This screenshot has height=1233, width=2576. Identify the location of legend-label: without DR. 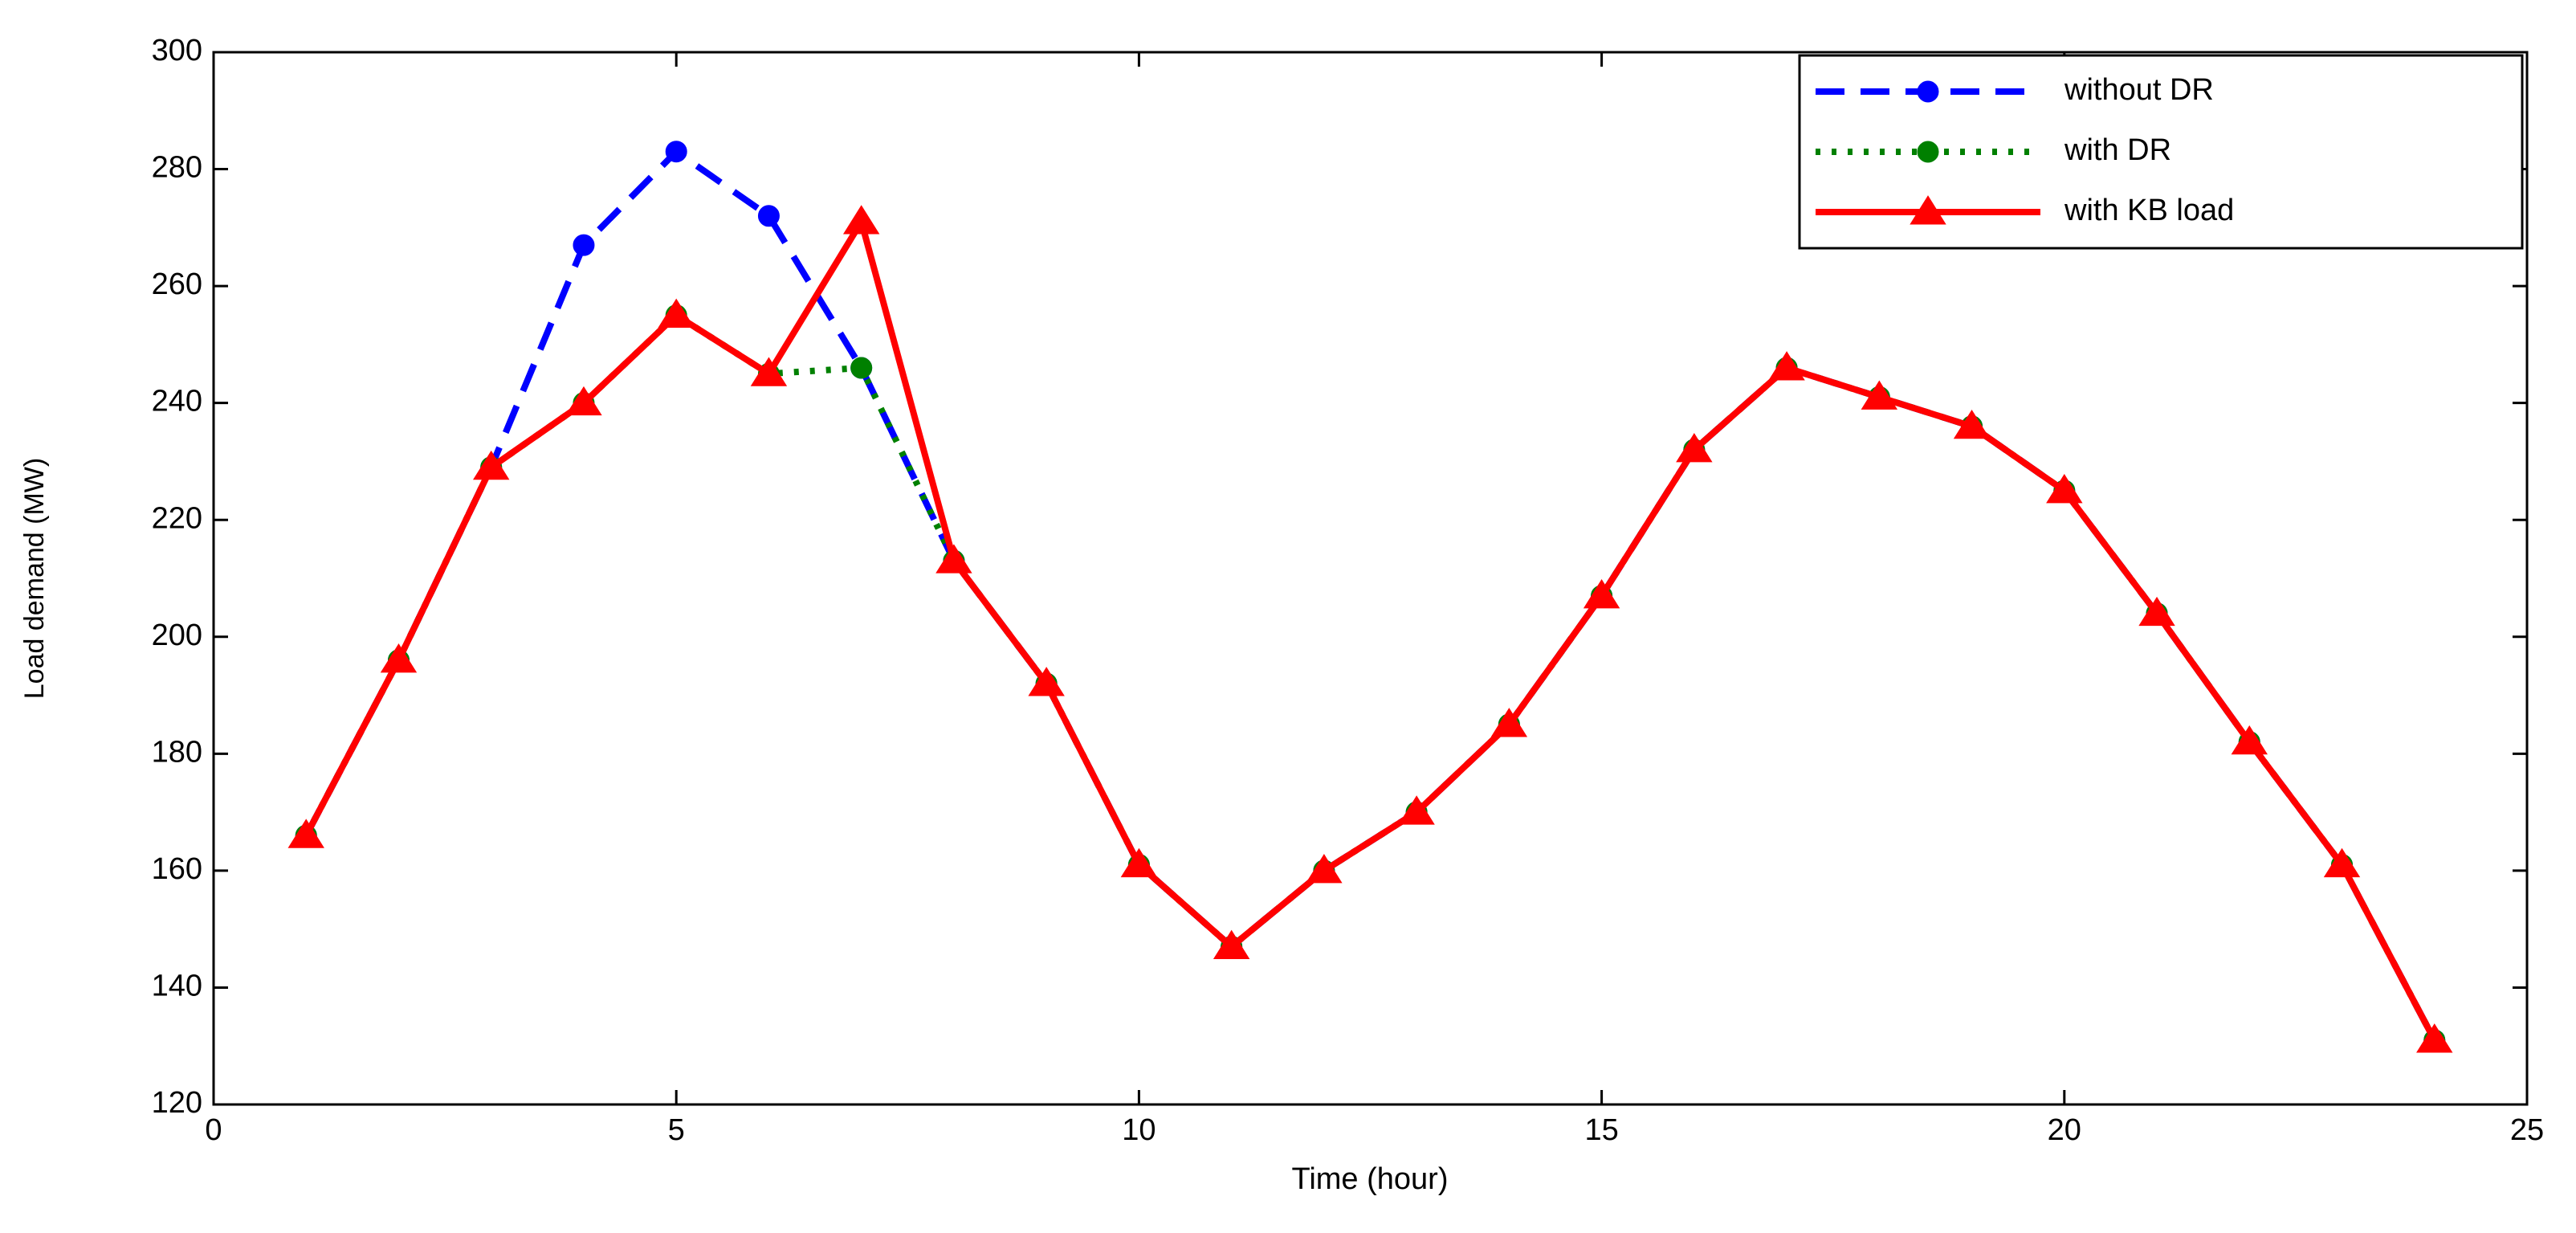
(2139, 90).